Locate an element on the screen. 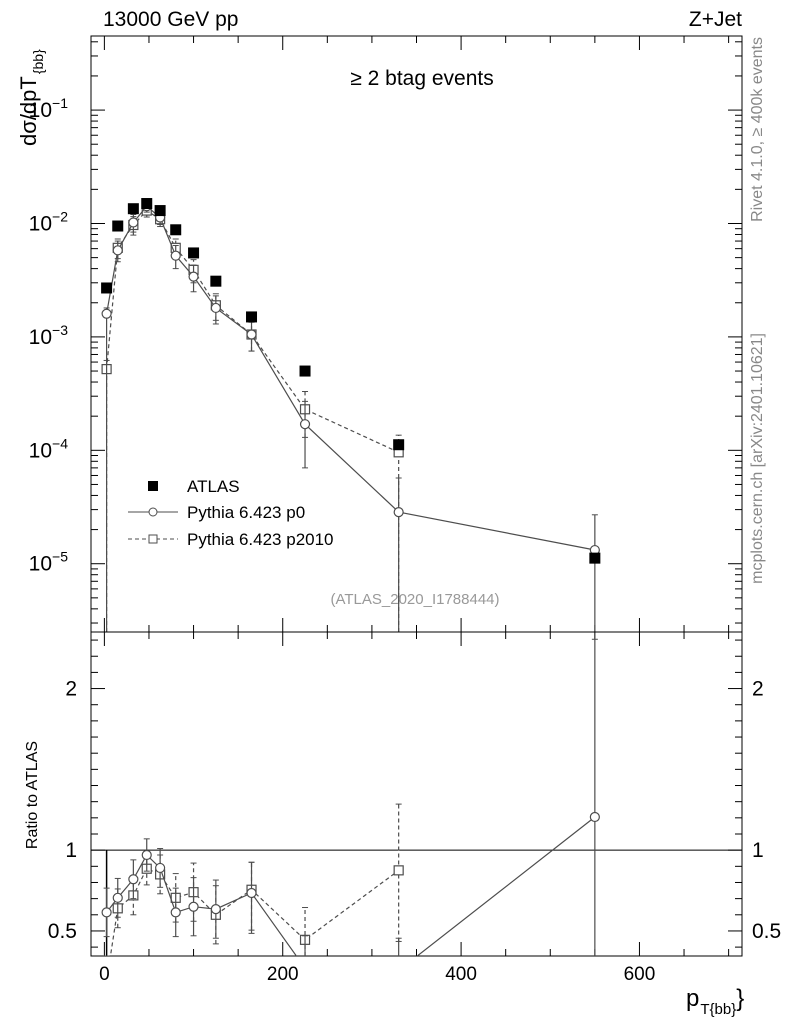 The image size is (786, 1024). analysis-tag: (ATLAS_2020_I1788444) is located at coordinates (414, 599).